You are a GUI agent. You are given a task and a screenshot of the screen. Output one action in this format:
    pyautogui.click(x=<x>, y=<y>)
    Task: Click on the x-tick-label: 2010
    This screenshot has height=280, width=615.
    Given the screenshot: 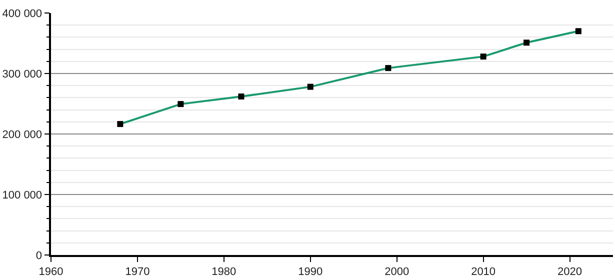 What is the action you would take?
    pyautogui.click(x=483, y=272)
    